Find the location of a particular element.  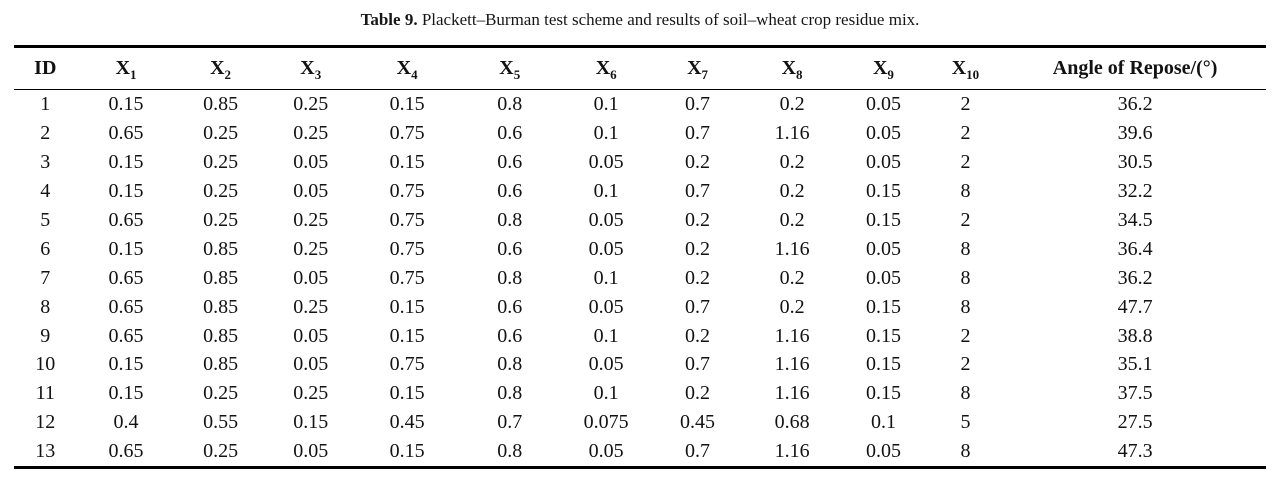

column-header-subscript: 5 is located at coordinates (517, 74).